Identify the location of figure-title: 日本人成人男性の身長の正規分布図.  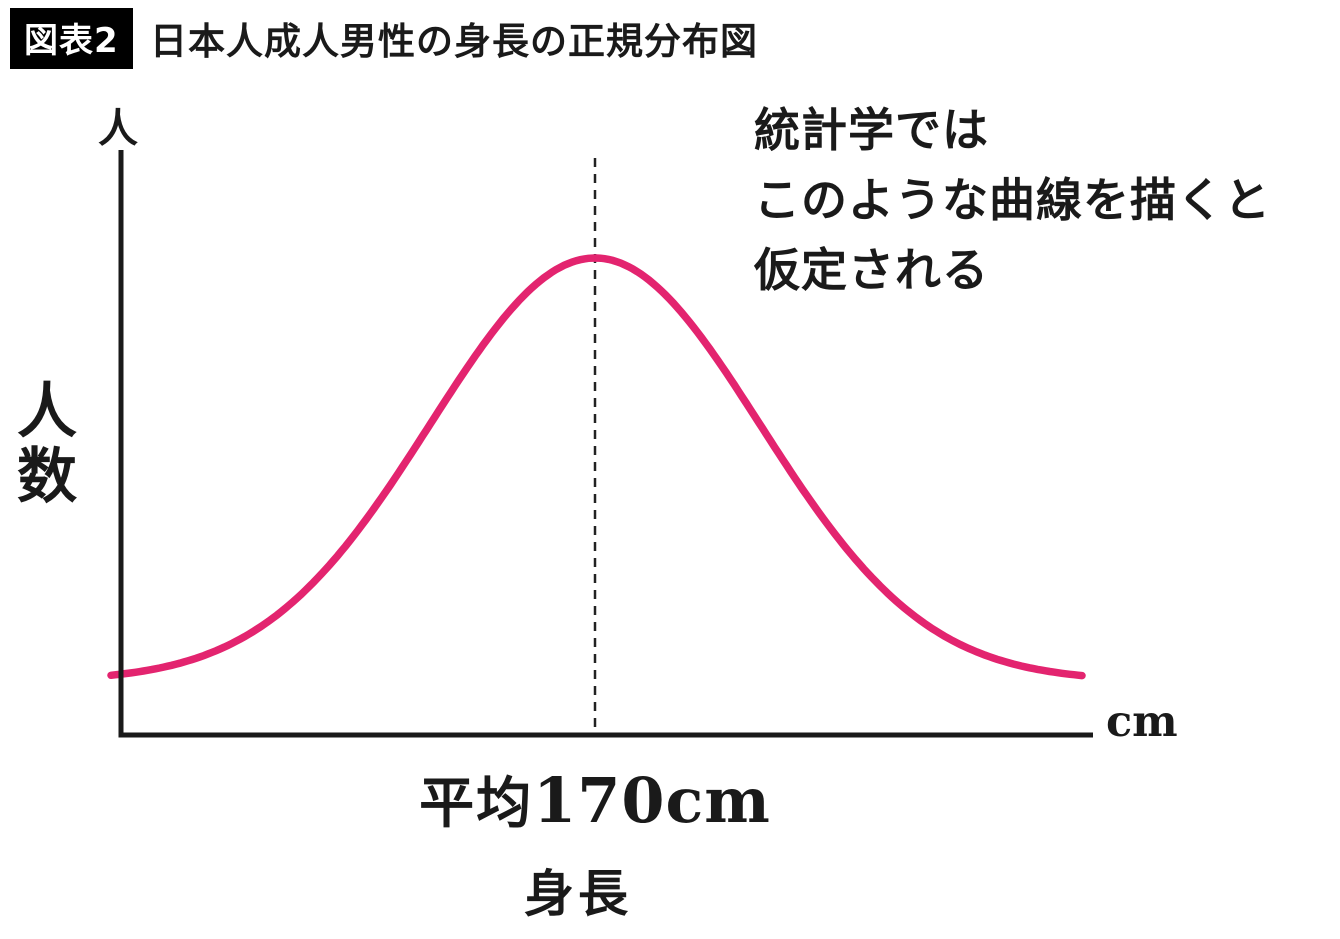
(454, 41).